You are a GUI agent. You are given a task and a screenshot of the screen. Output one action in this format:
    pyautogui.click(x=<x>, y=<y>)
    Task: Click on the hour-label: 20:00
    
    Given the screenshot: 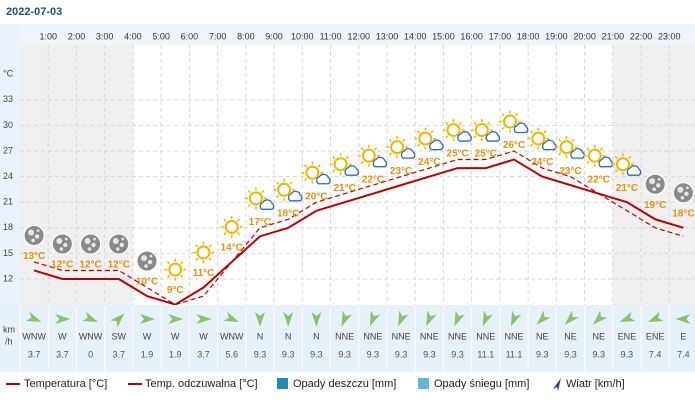 What is the action you would take?
    pyautogui.click(x=584, y=36)
    